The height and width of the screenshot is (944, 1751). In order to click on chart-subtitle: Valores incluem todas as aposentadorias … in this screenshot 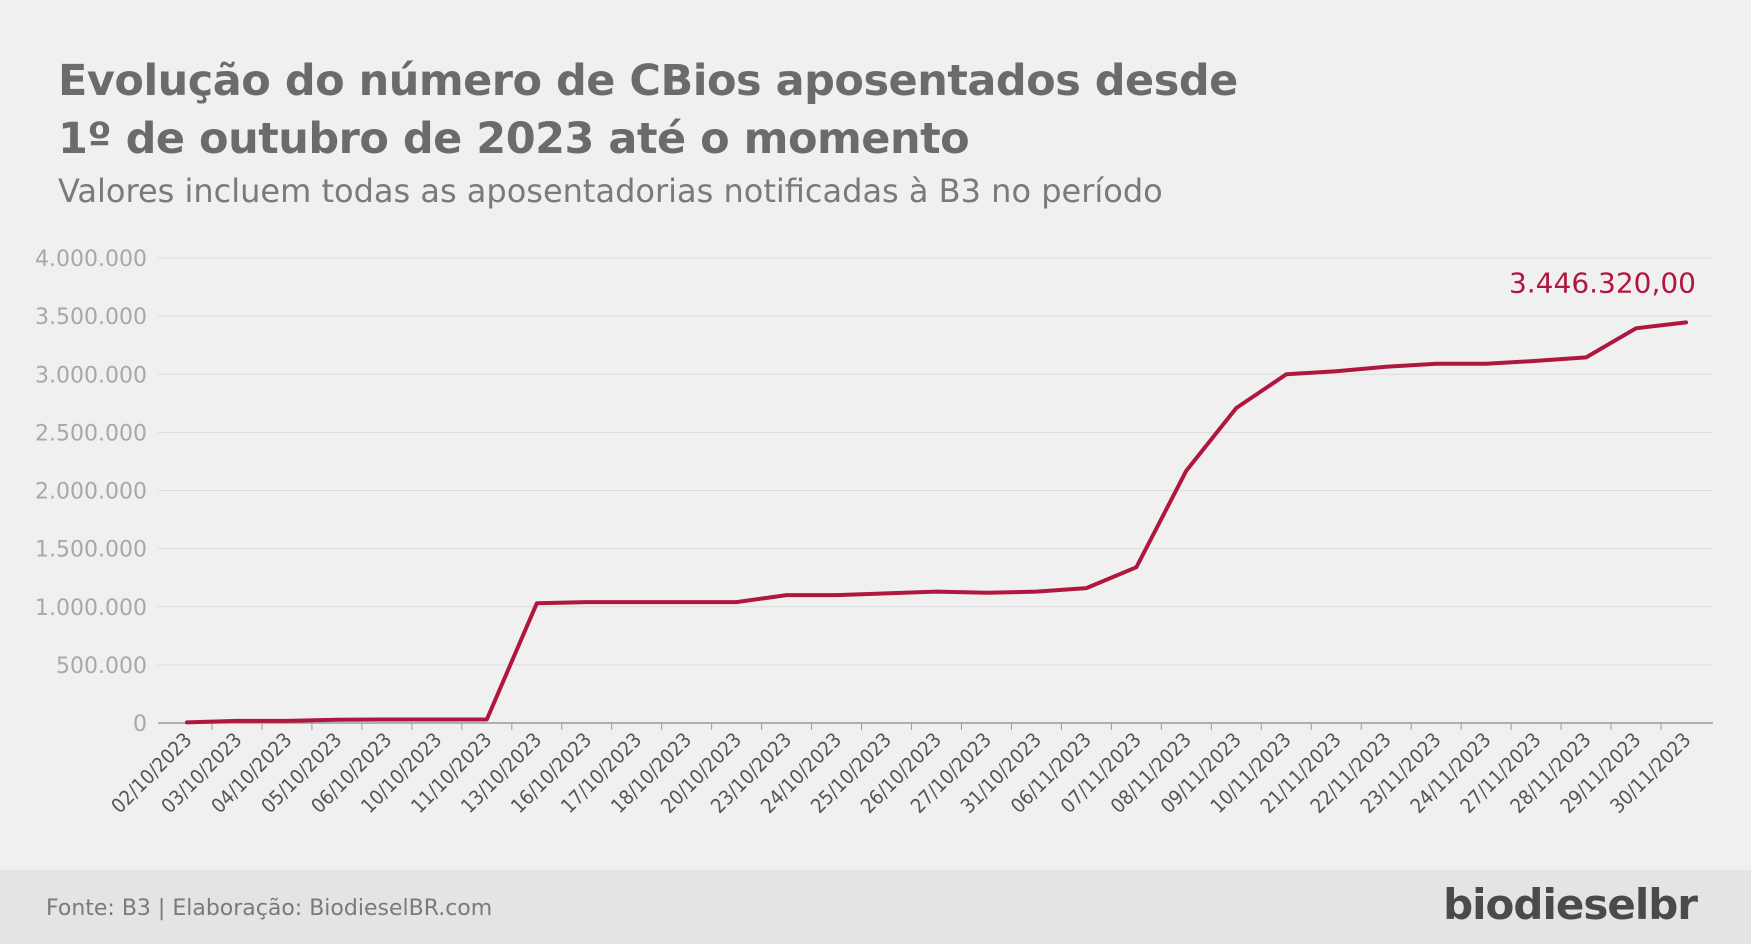, I will do `click(610, 191)`.